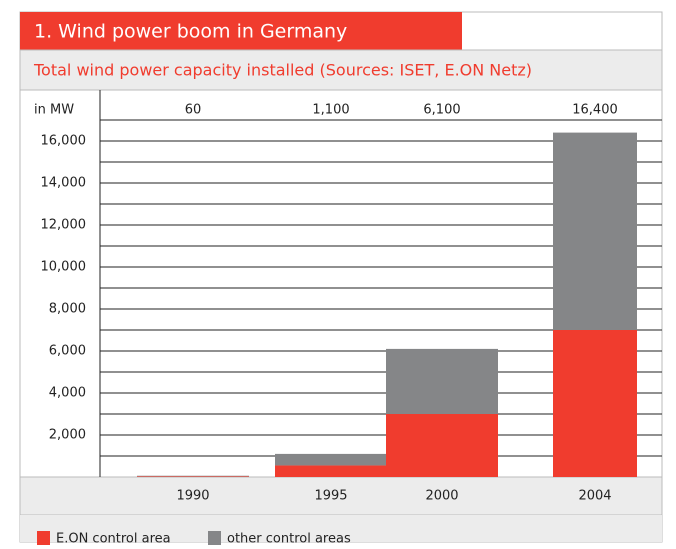  Describe the element at coordinates (192, 496) in the screenshot. I see `x-tick-label: 1990` at that location.